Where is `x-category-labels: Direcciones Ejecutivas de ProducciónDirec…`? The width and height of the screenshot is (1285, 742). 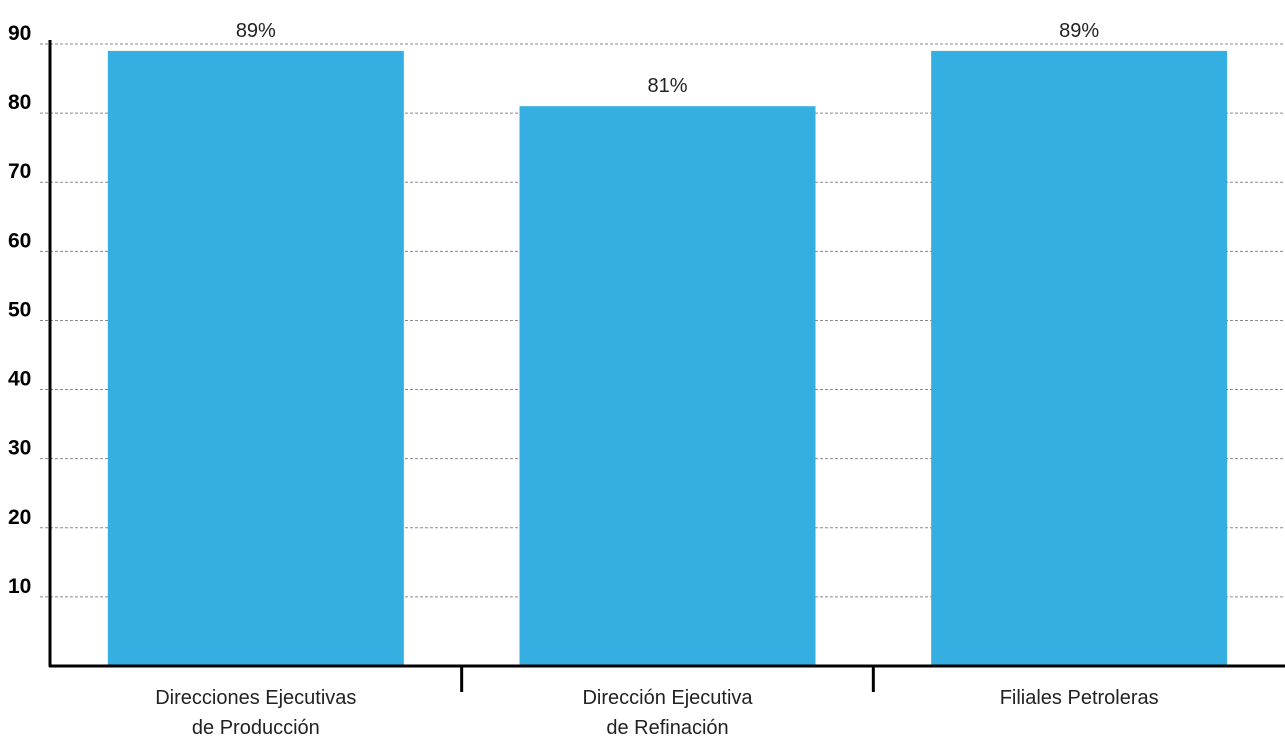
x-category-labels: Direcciones Ejecutivas de ProducciónDirec… is located at coordinates (656, 713).